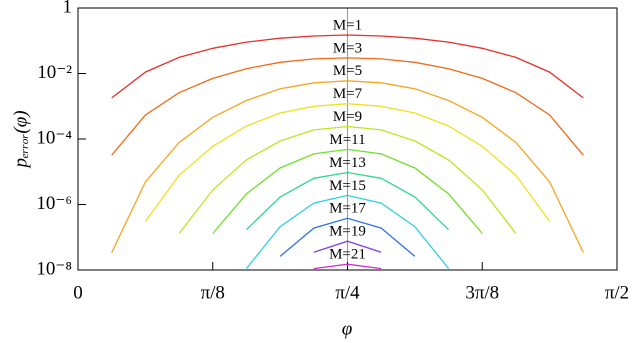 The image size is (633, 343). What do you see at coordinates (347, 209) in the screenshot?
I see `series-label: M=17` at bounding box center [347, 209].